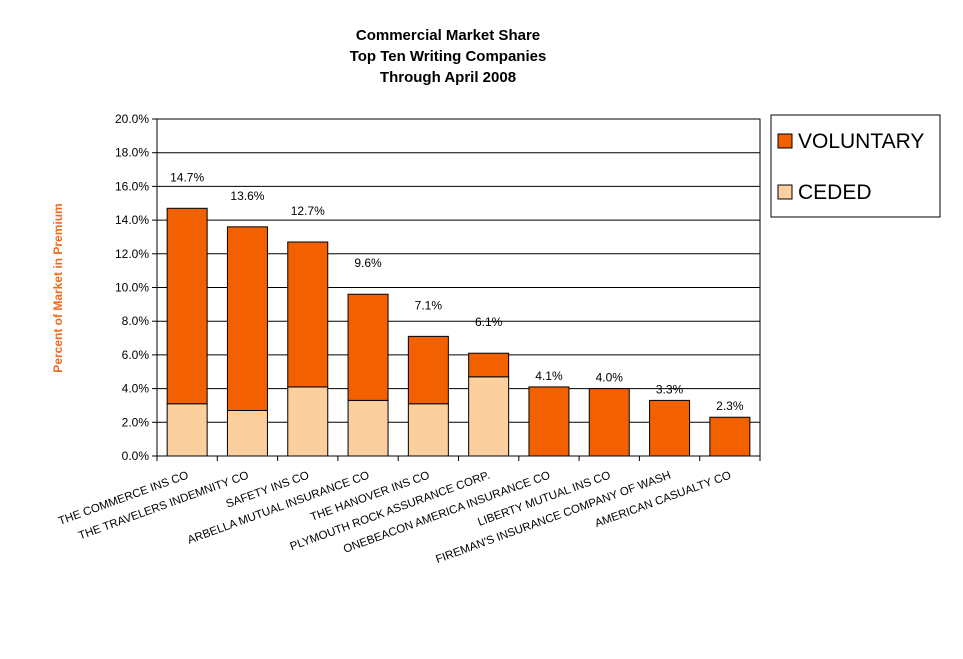  Describe the element at coordinates (132, 119) in the screenshot. I see `y-tick-label: 20.0%` at that location.